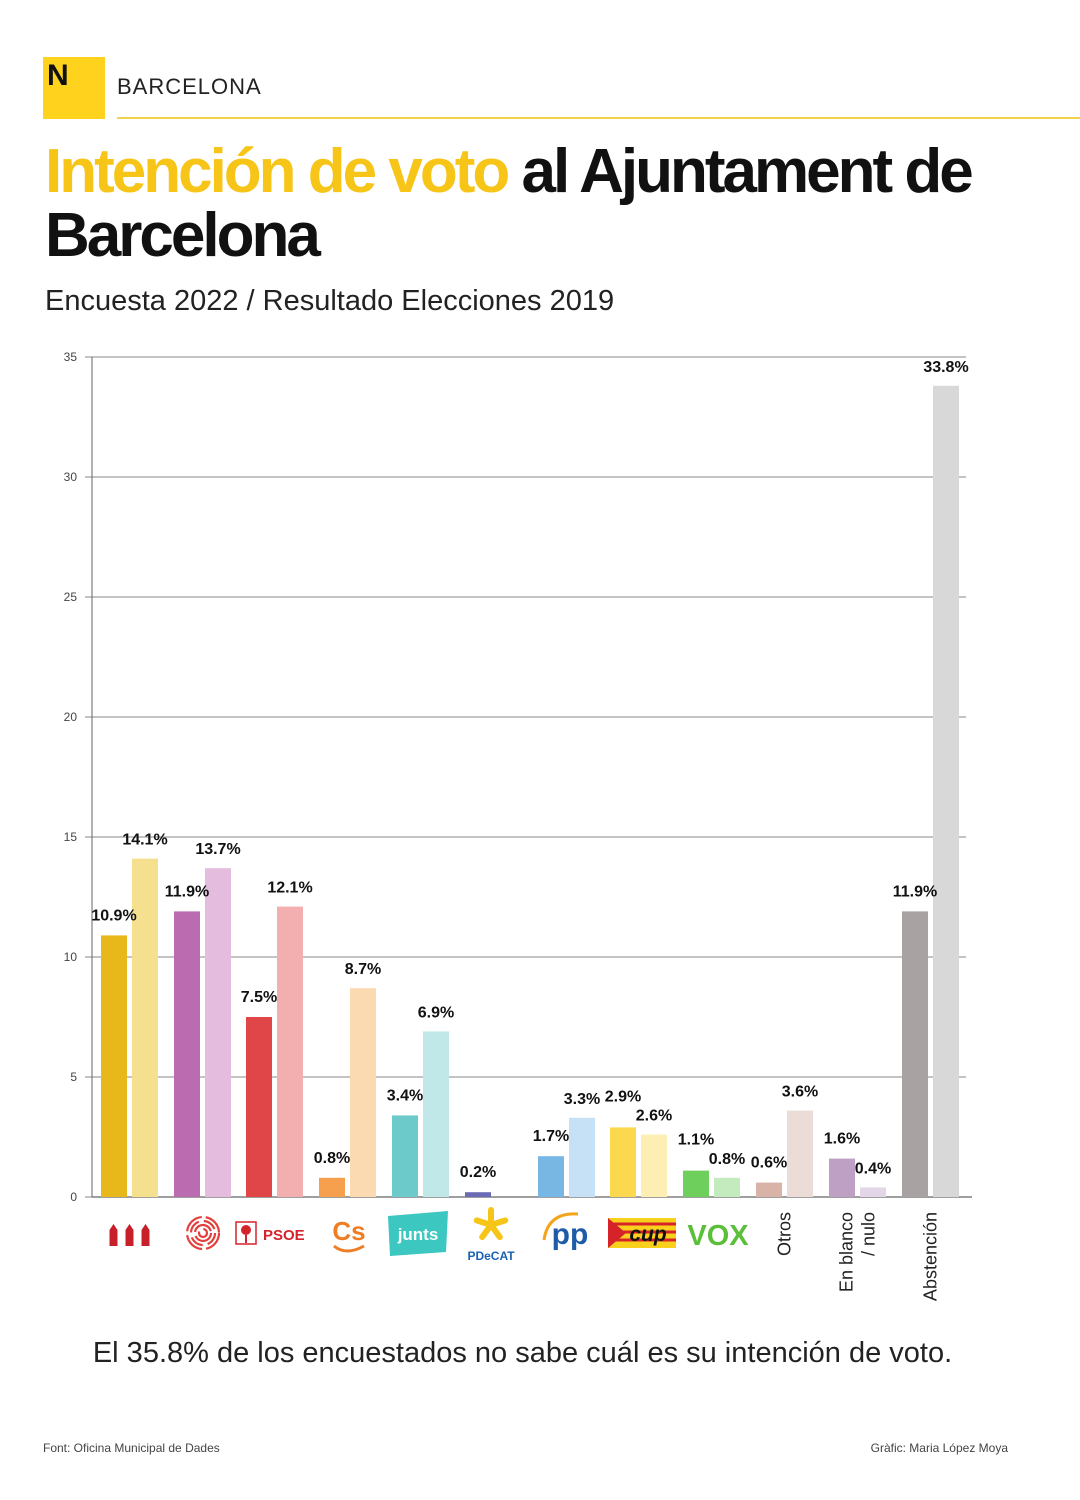 Image resolution: width=1080 pixels, height=1500 pixels. I want to click on pp-logo-icon: pp, so click(565, 1231).